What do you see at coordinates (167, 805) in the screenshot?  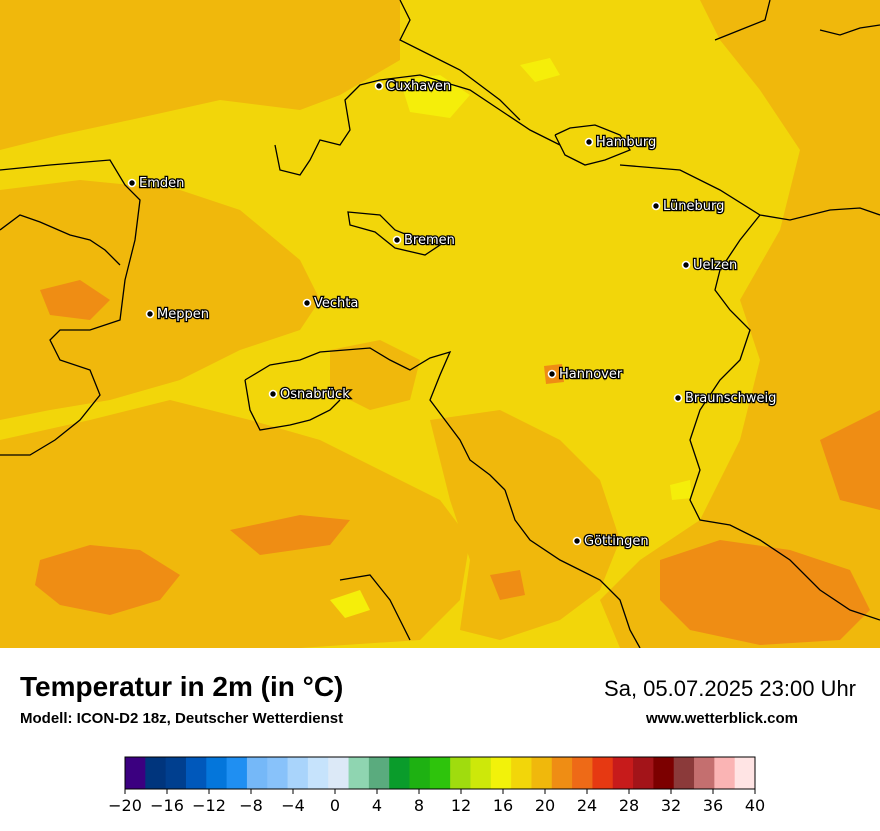 I see `scale-tick-label: −16` at bounding box center [167, 805].